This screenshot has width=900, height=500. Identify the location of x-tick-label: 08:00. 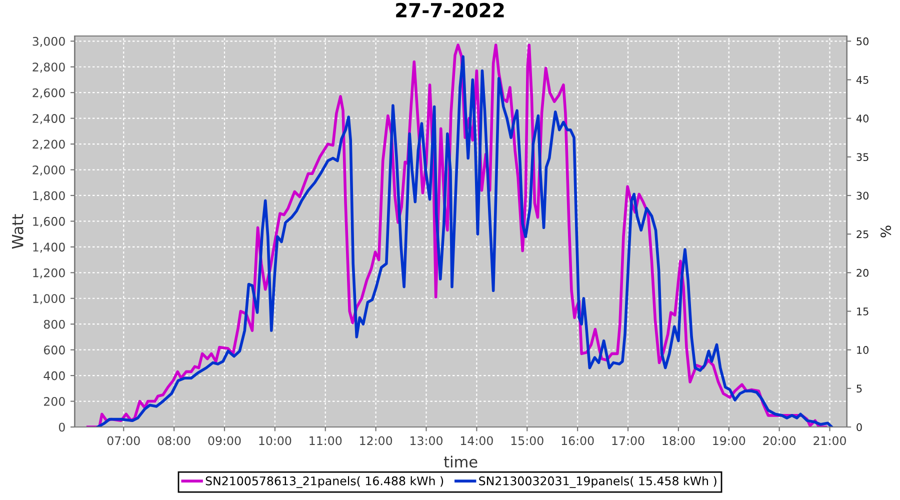
(174, 441).